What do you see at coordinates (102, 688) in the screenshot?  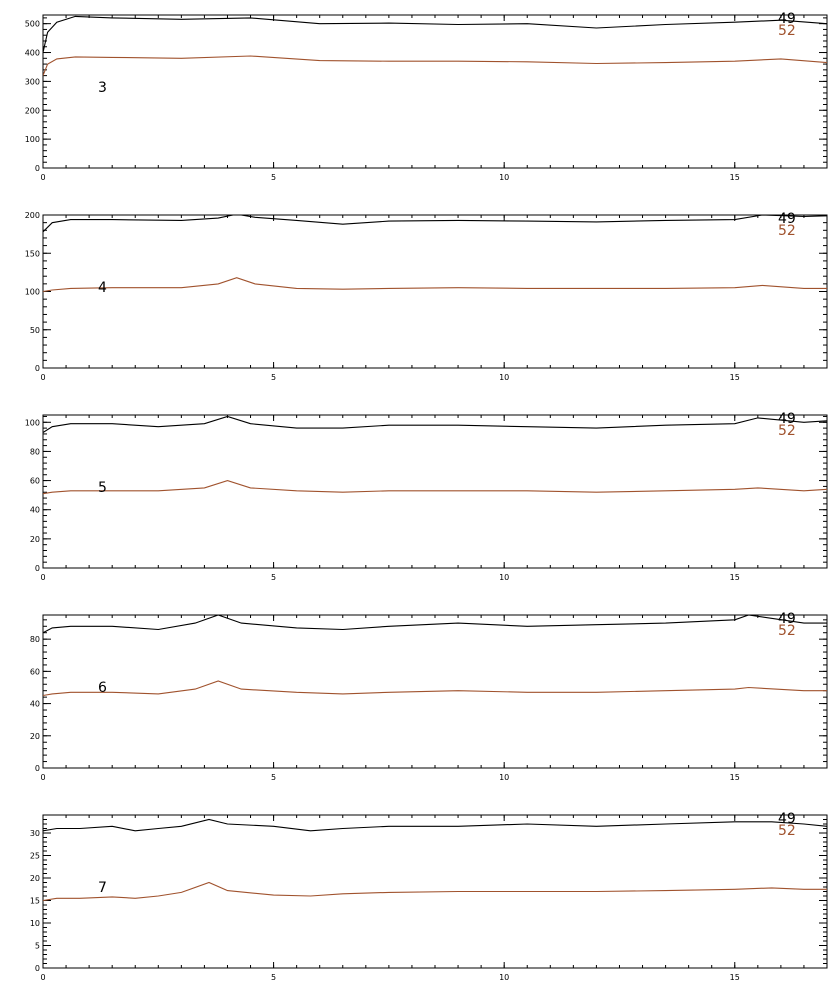 I see `panel-number-label: 6` at bounding box center [102, 688].